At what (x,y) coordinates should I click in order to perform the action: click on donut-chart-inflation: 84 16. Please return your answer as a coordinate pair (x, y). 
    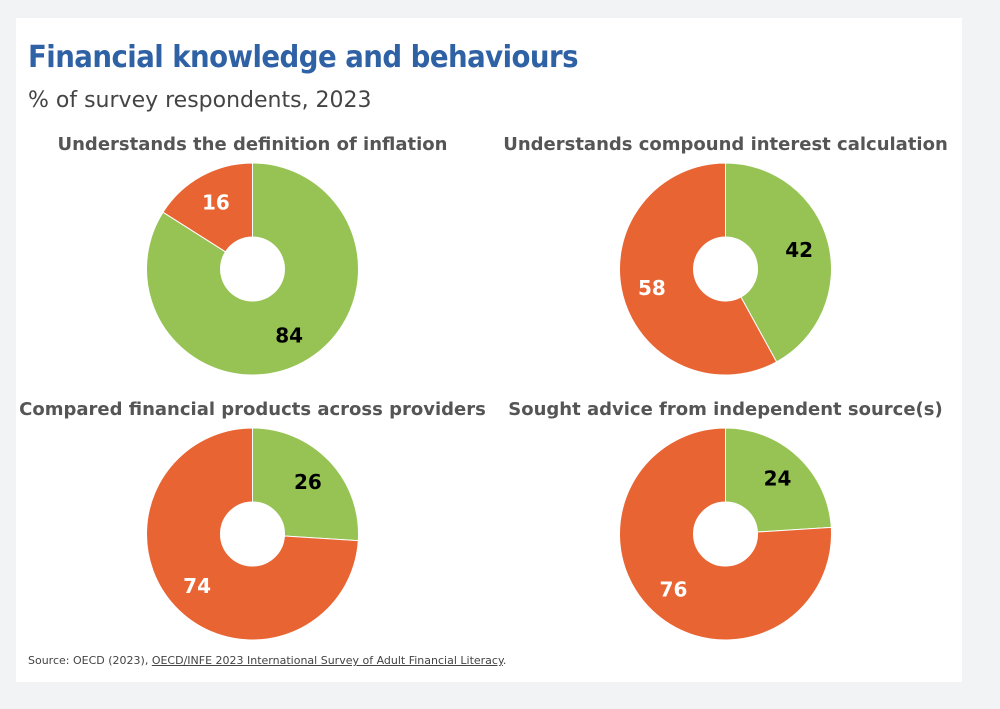
    Looking at the image, I should click on (252, 269).